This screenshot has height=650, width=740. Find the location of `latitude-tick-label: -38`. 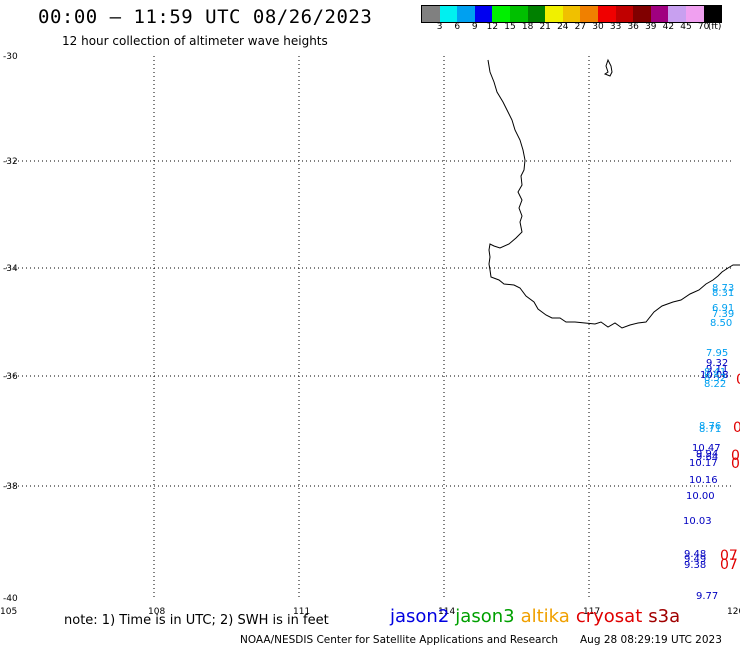

latitude-tick-label: -38 is located at coordinates (10, 487).